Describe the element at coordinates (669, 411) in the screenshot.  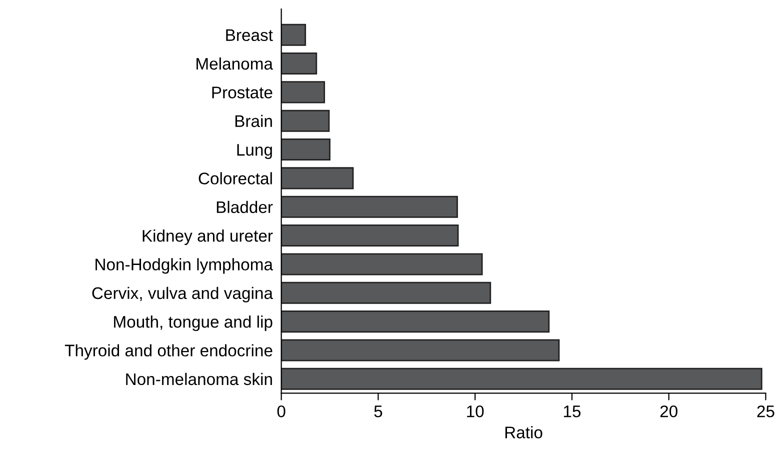
I see `x-tick-label: 20` at that location.